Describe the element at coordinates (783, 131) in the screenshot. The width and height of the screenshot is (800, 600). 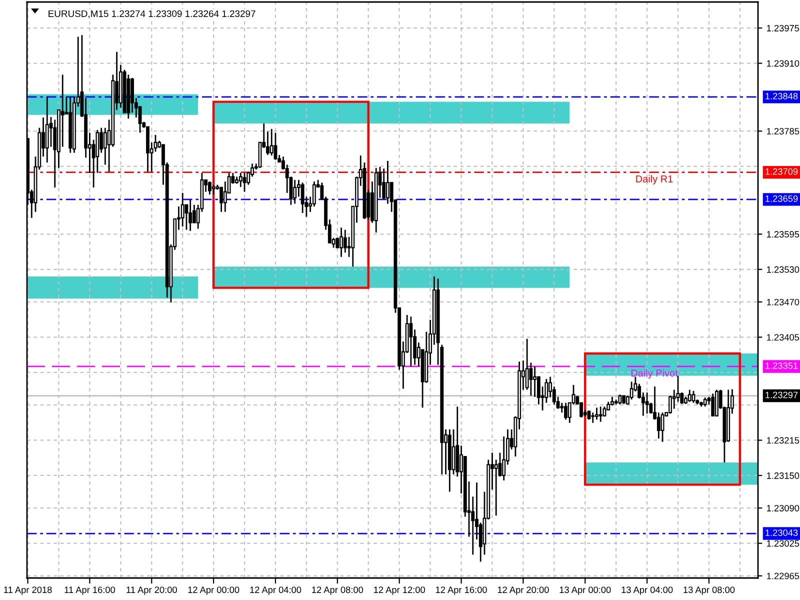
I see `y-tick-label: 1.23785` at that location.